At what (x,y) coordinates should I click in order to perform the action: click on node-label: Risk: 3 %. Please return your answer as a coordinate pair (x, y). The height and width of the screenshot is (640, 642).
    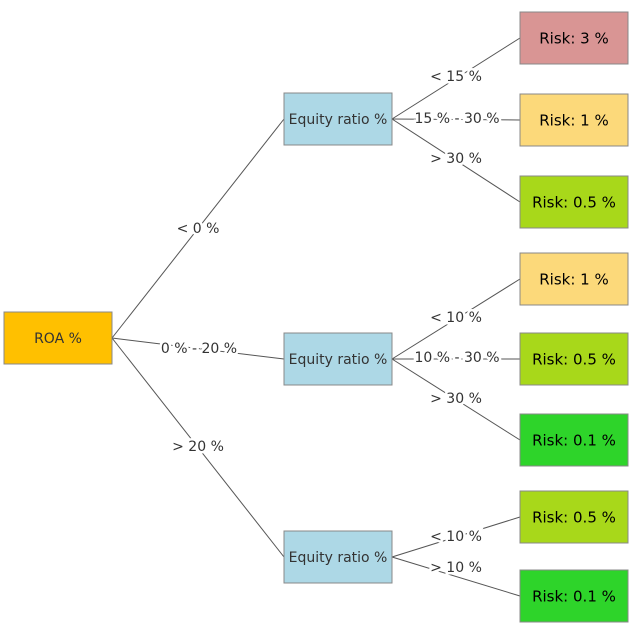
    Looking at the image, I should click on (573, 39).